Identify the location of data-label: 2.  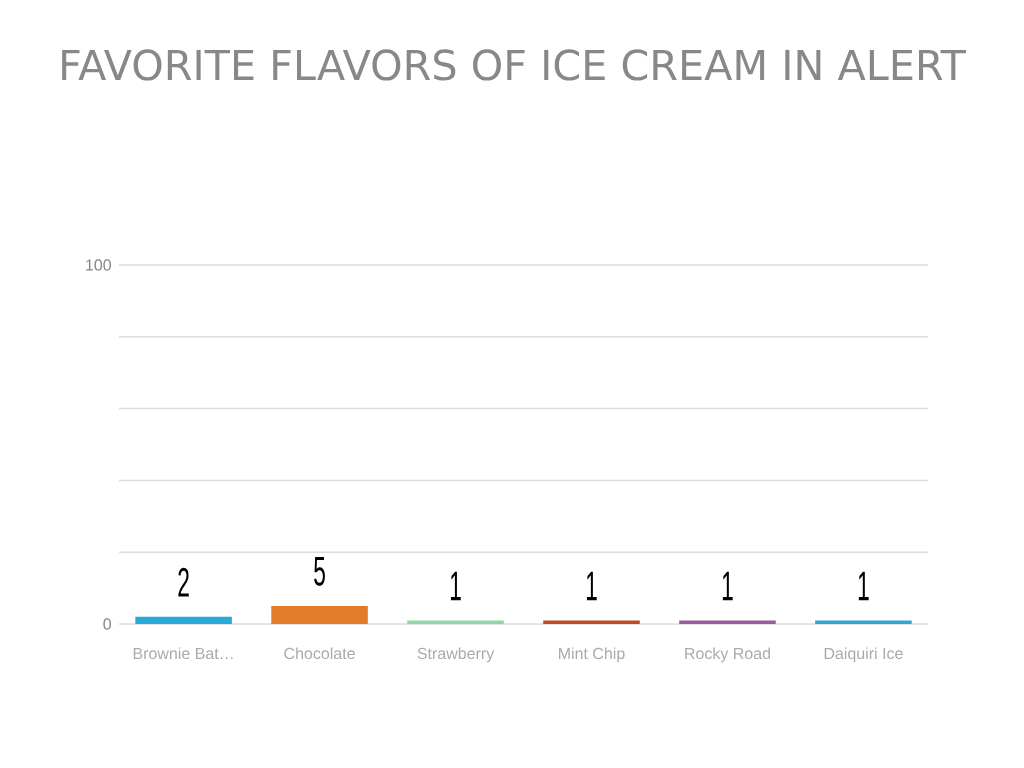
(183, 582).